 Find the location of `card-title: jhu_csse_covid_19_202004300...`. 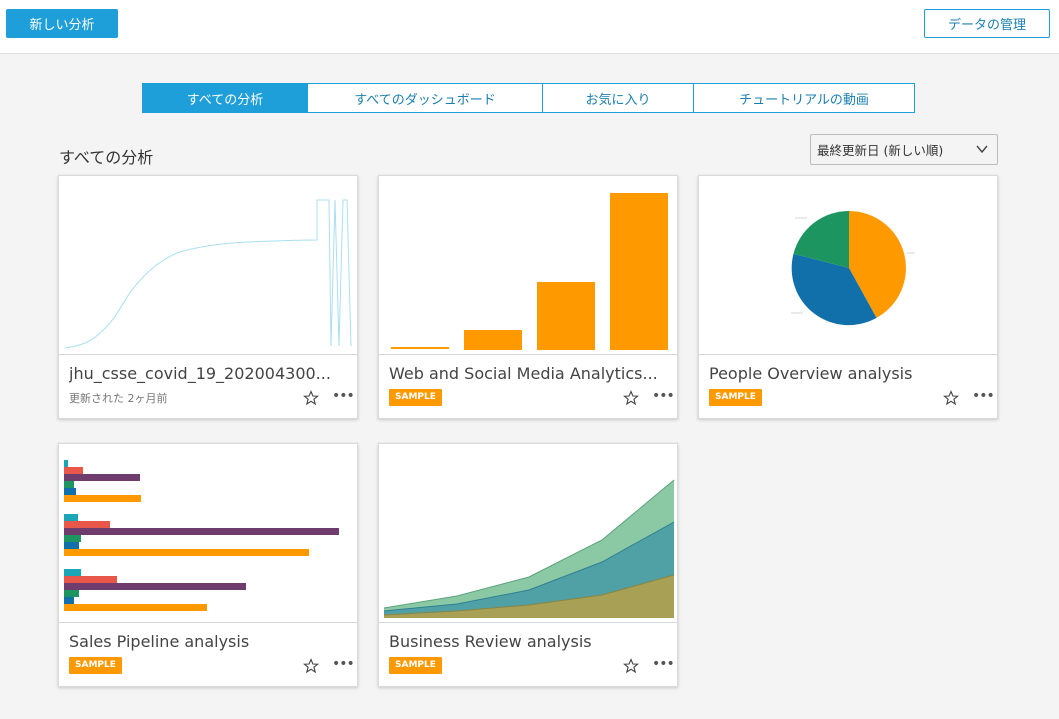

card-title: jhu_csse_covid_19_202004300... is located at coordinates (200, 373).